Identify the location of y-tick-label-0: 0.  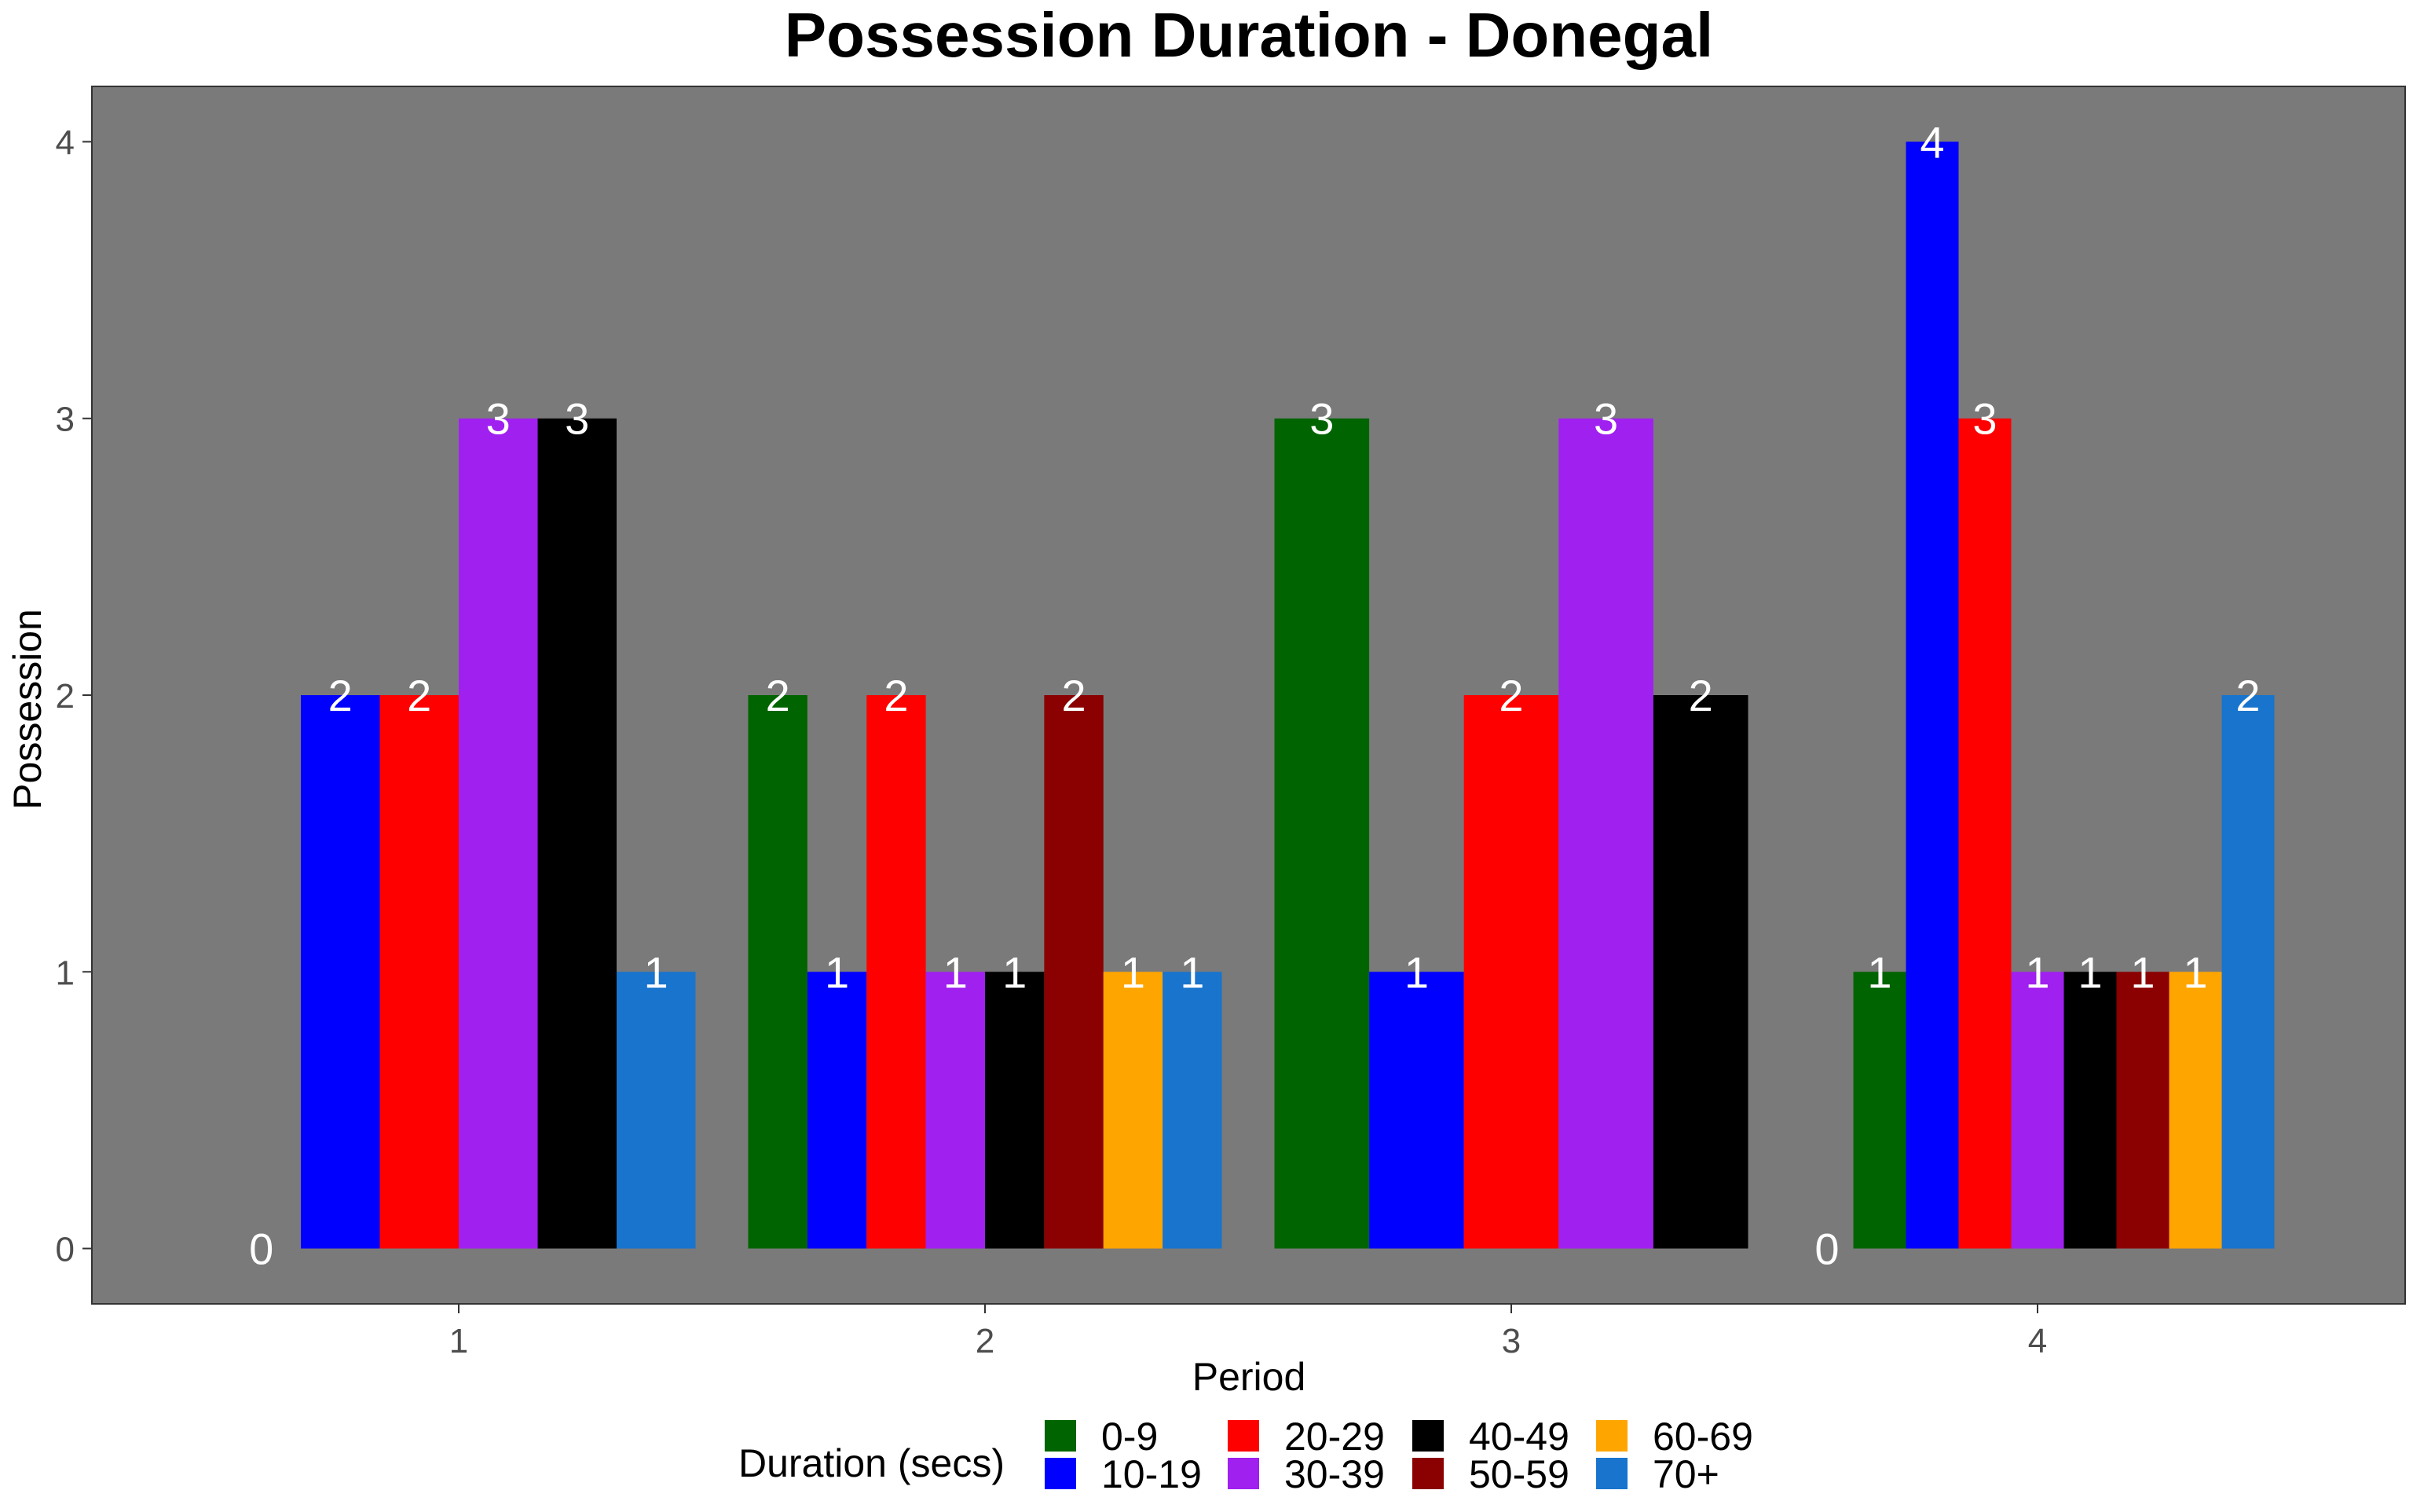
(65, 1250).